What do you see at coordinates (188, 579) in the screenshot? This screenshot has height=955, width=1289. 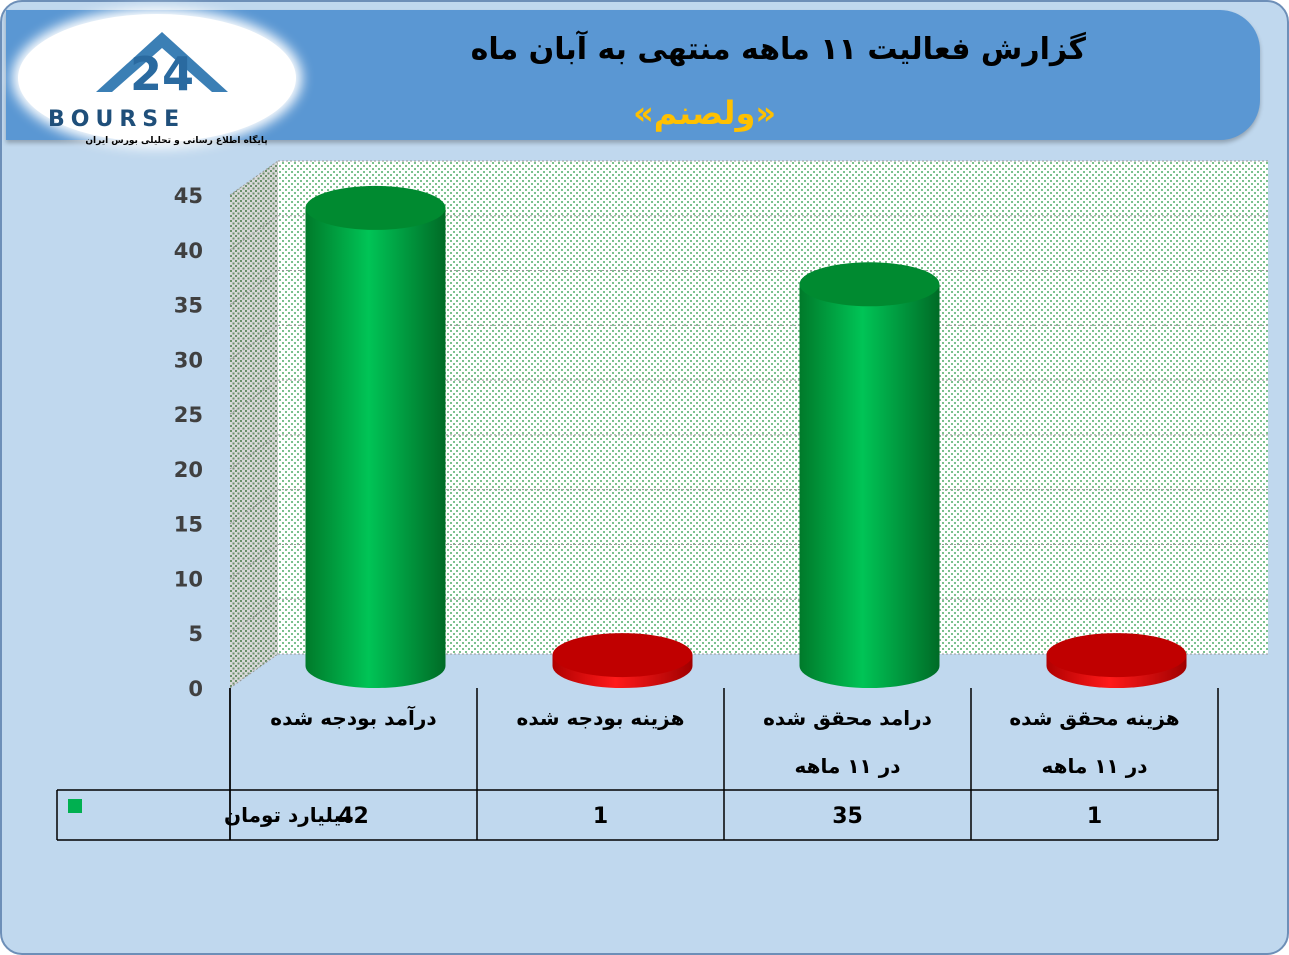 I see `y-tick-label: 10` at bounding box center [188, 579].